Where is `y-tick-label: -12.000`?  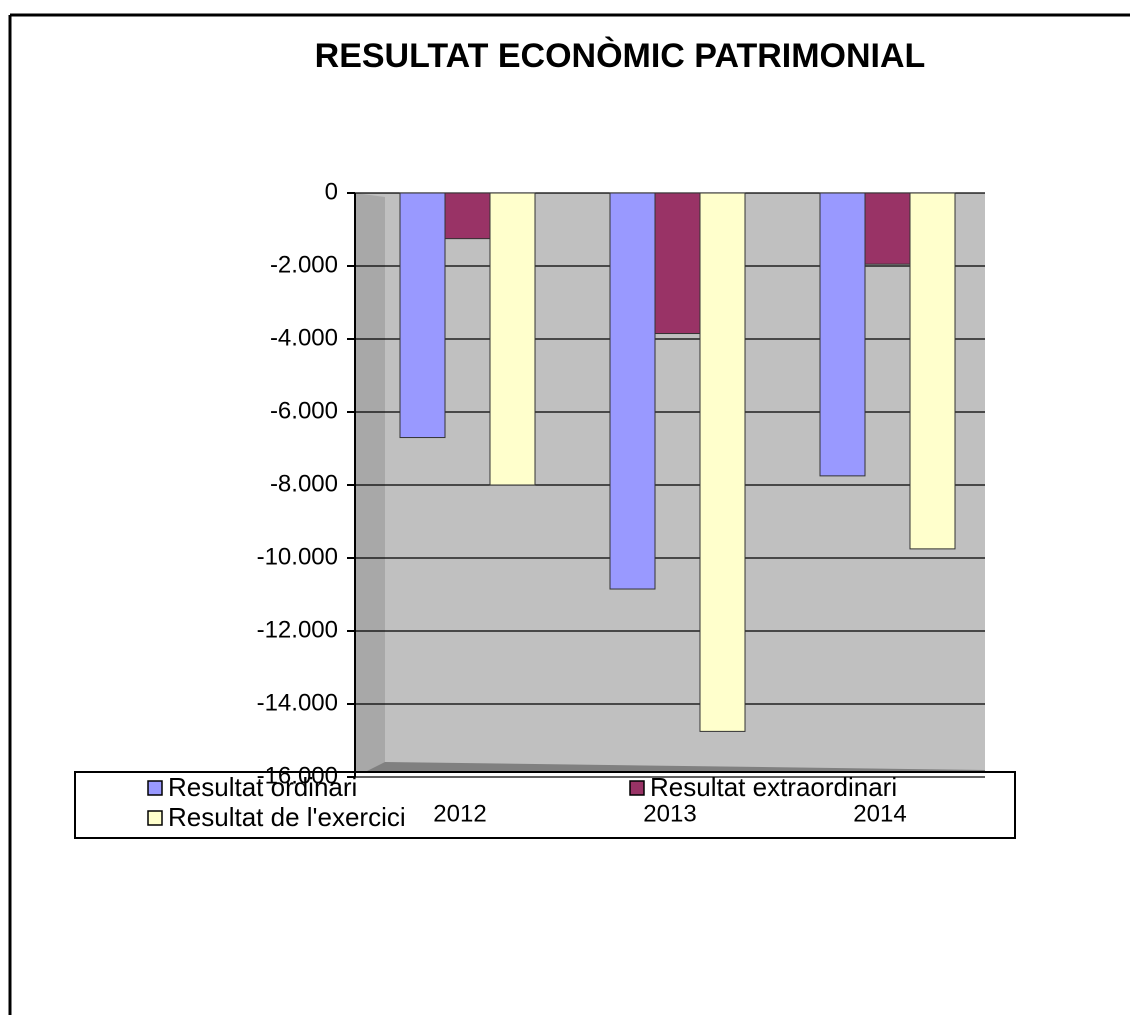
y-tick-label: -12.000 is located at coordinates (297, 629).